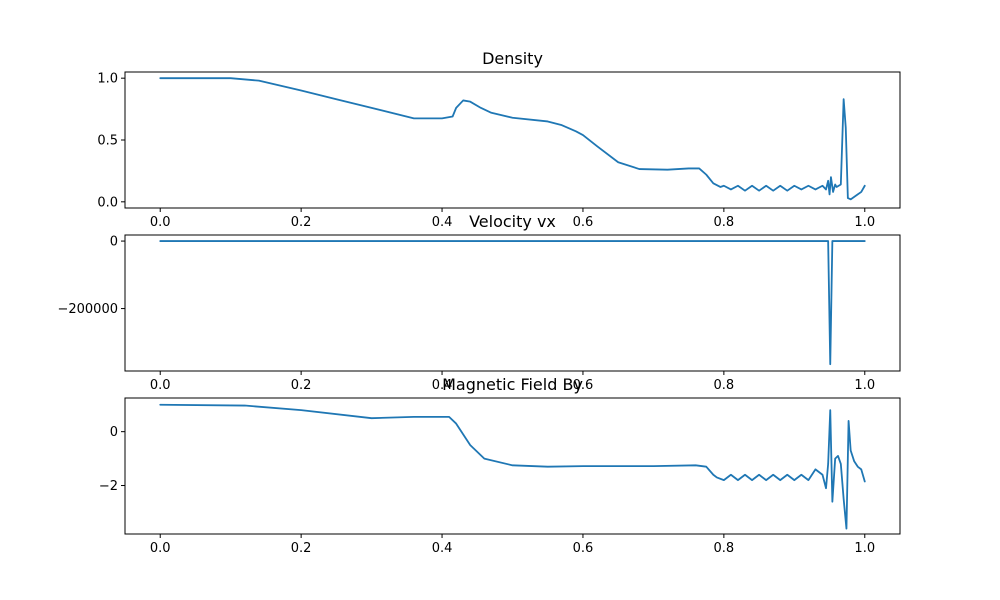 This screenshot has width=1000, height=600. I want to click on x-tick-label-magnetic: 0.8, so click(724, 548).